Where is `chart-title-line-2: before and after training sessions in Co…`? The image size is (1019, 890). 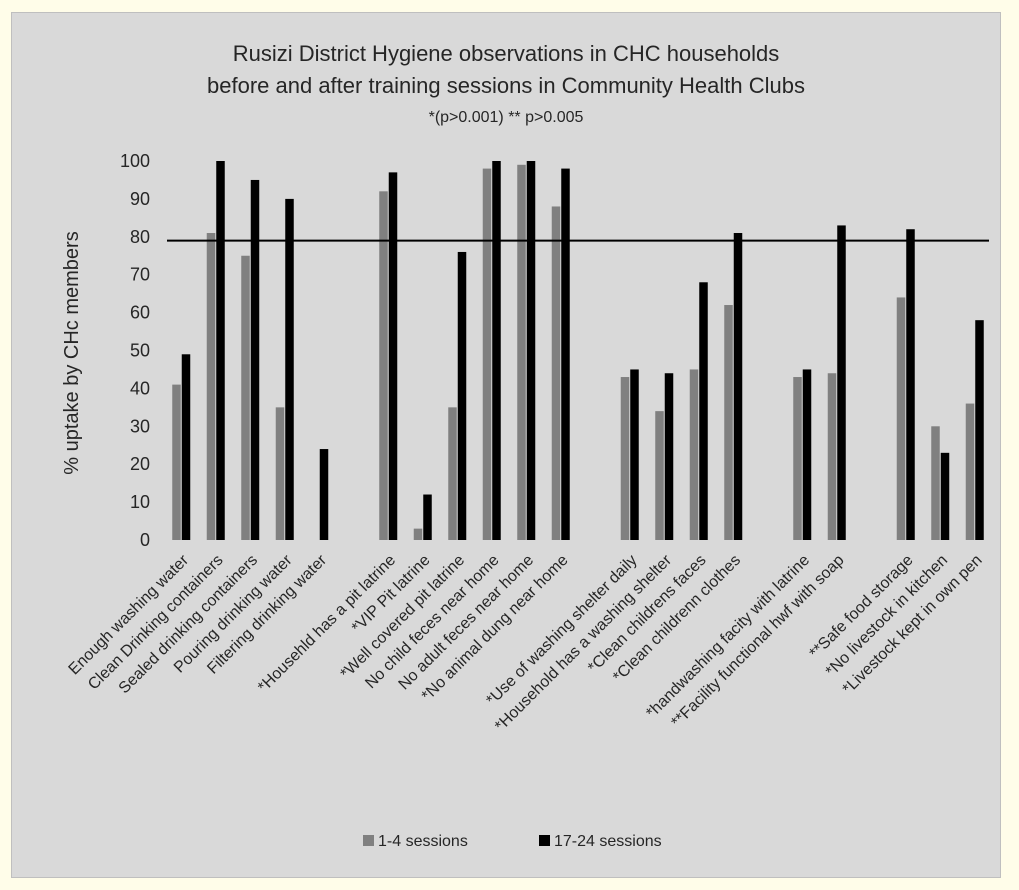 chart-title-line-2: before and after training sessions in Co… is located at coordinates (506, 85).